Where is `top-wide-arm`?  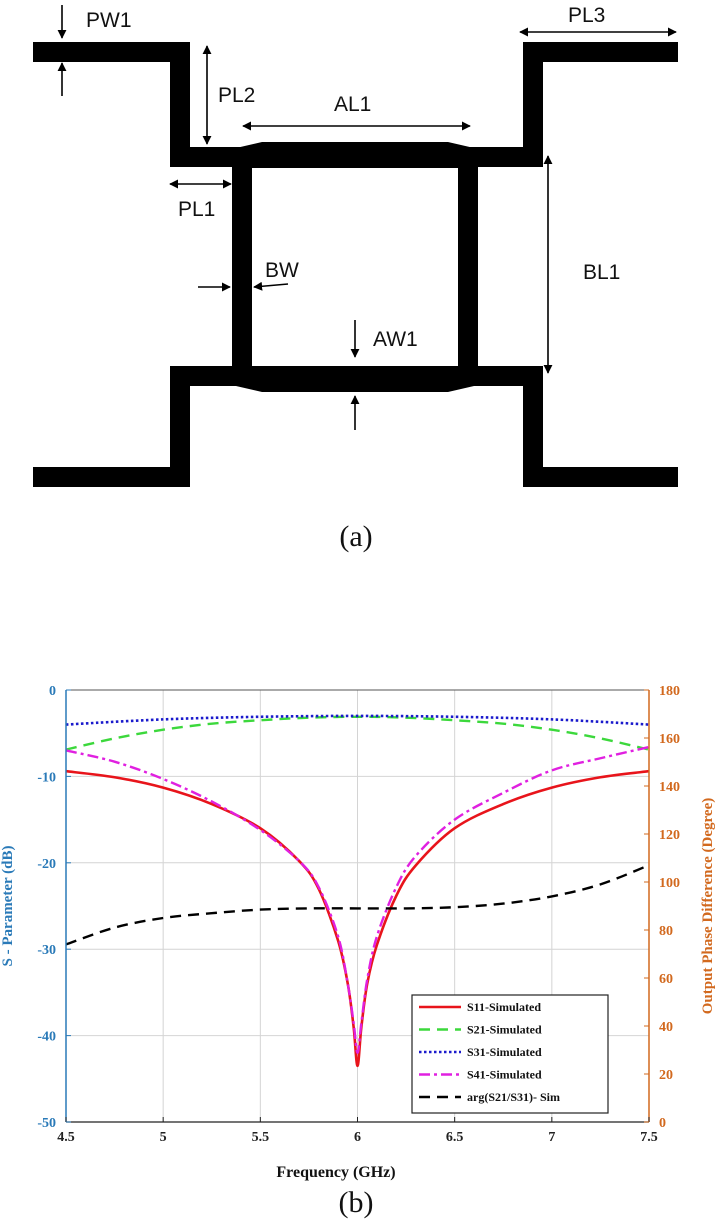 top-wide-arm is located at coordinates (355, 155).